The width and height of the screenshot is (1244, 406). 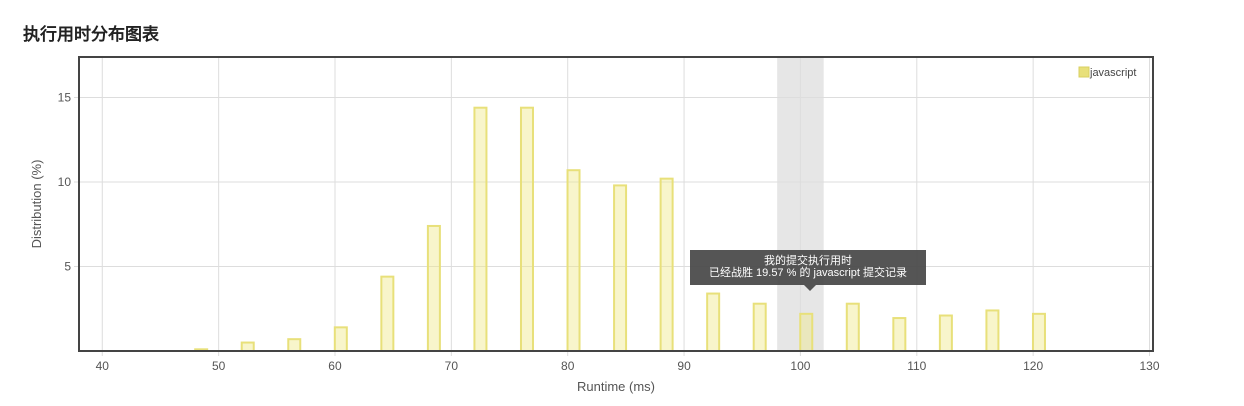 What do you see at coordinates (1033, 366) in the screenshot?
I see `x-tick-label: 120` at bounding box center [1033, 366].